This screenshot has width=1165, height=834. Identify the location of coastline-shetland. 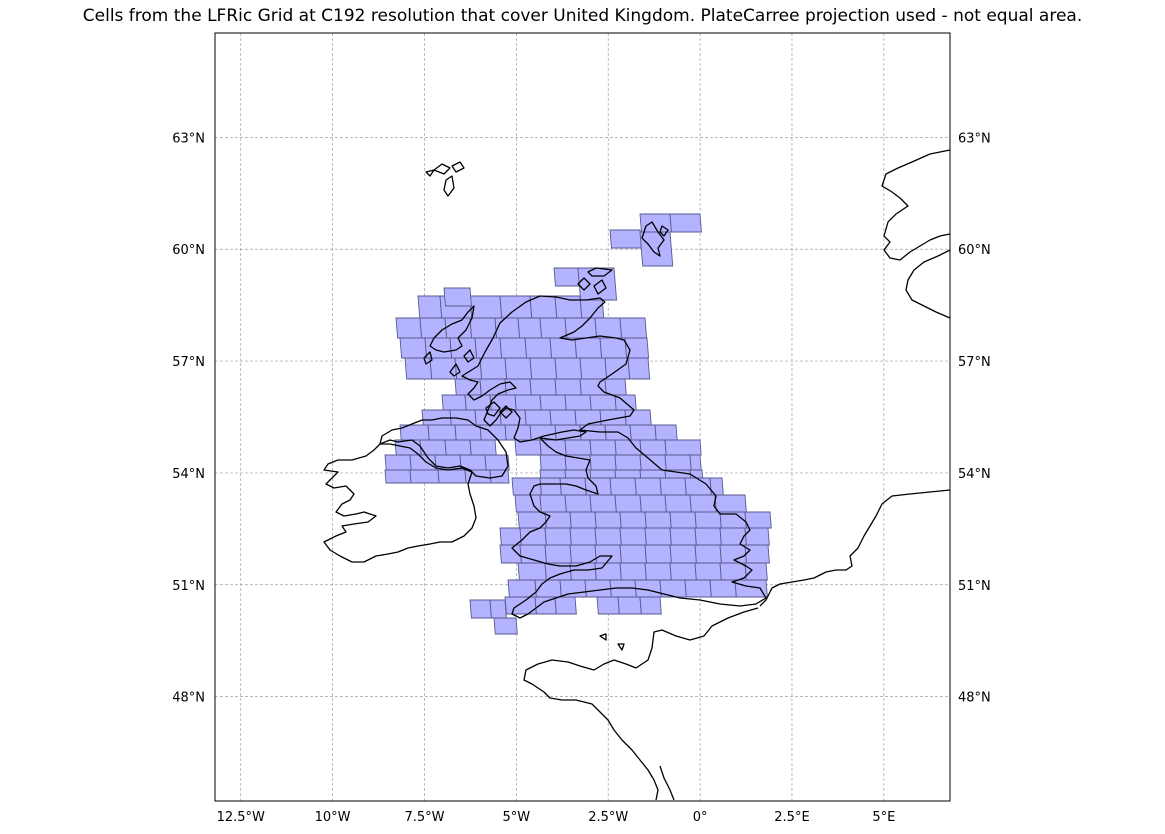
(655, 239).